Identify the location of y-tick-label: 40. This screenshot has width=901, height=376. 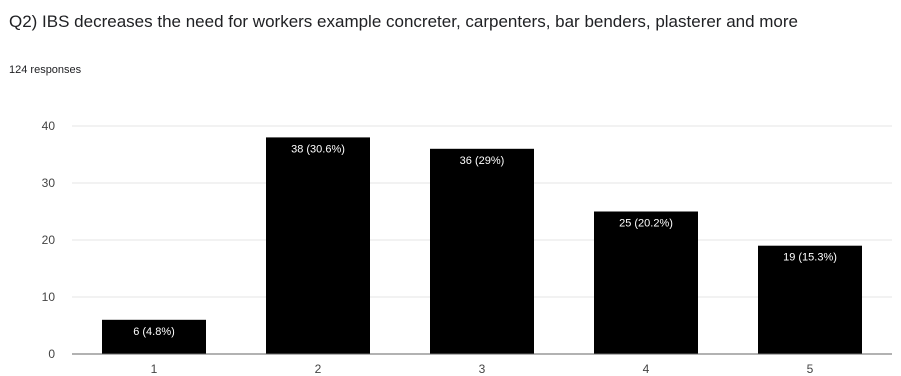
(49, 126).